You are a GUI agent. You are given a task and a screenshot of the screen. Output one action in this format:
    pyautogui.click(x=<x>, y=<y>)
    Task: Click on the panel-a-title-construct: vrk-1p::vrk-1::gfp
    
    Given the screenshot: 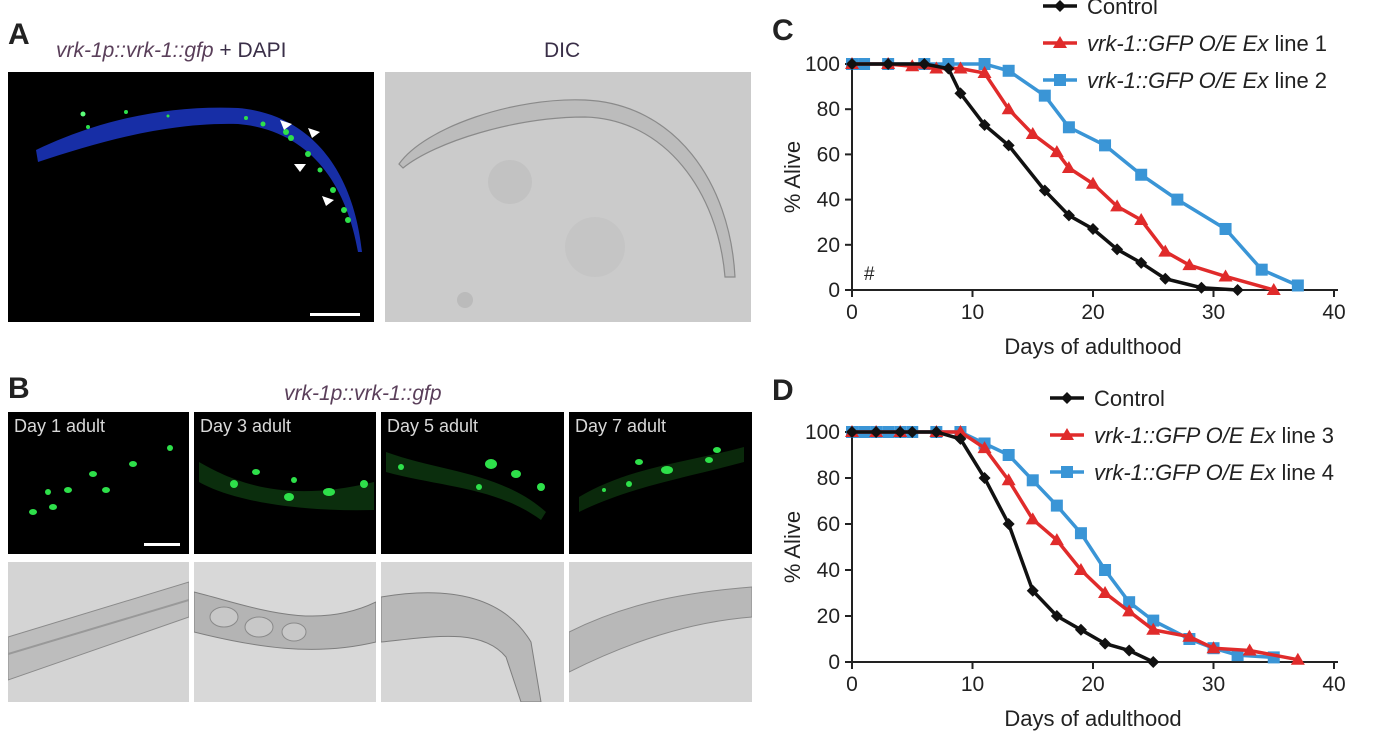 What is the action you would take?
    pyautogui.click(x=135, y=50)
    